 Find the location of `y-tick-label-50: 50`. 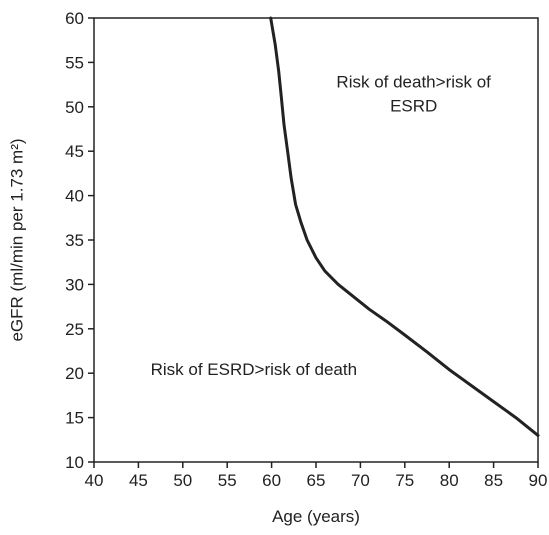

y-tick-label-50: 50 is located at coordinates (74, 107).